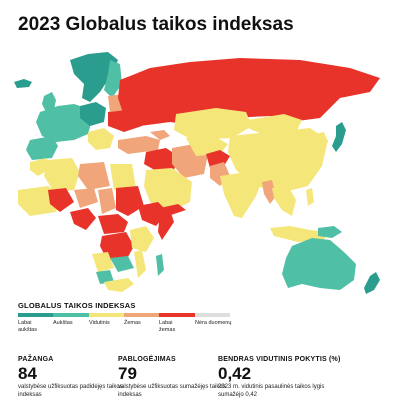 The image size is (400, 418). I want to click on stat-progress-value: 84, so click(27, 373).